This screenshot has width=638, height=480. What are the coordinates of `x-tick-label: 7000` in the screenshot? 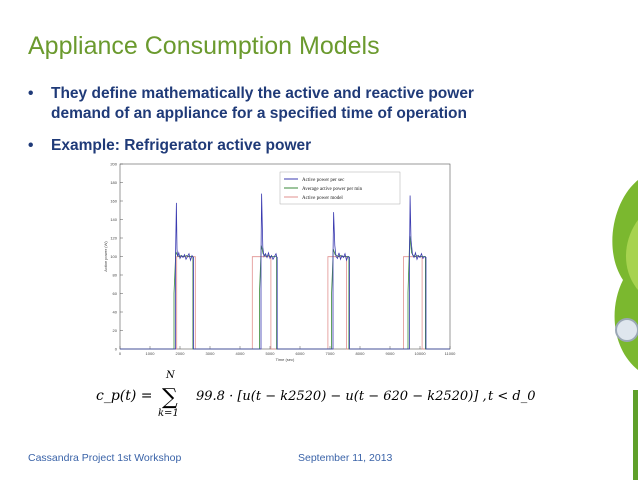 It's located at (331, 353).